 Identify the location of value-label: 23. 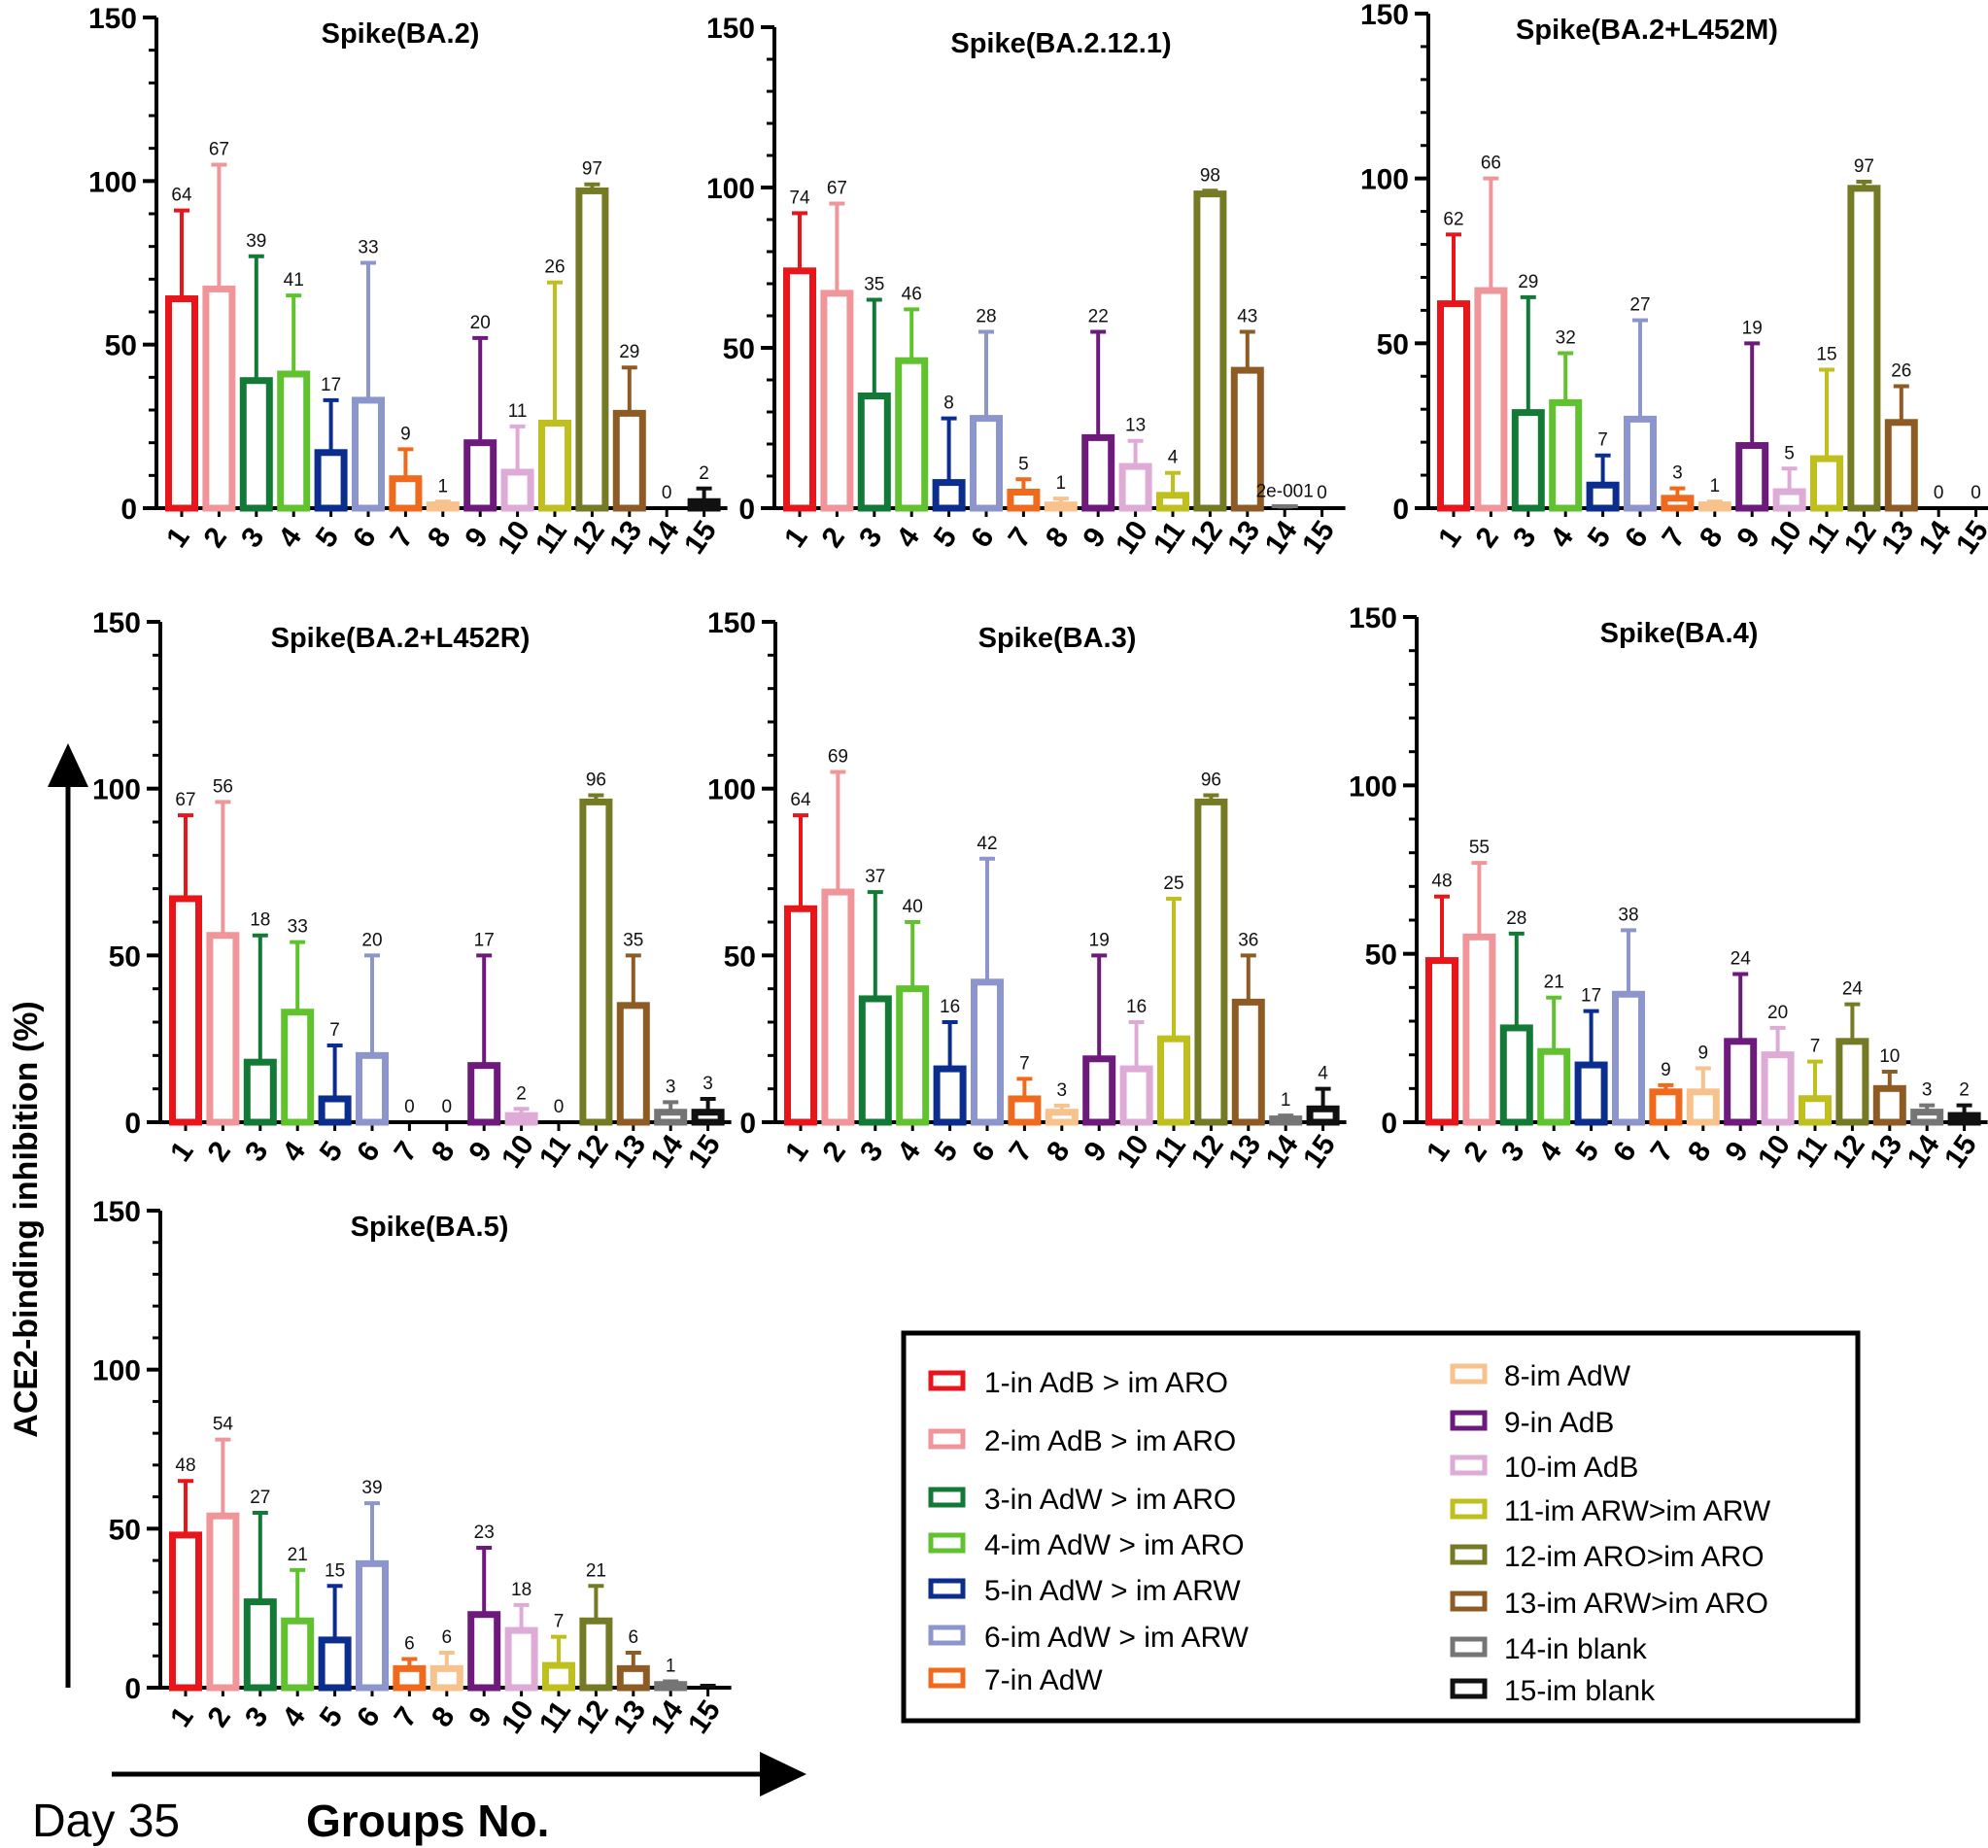
(484, 1533).